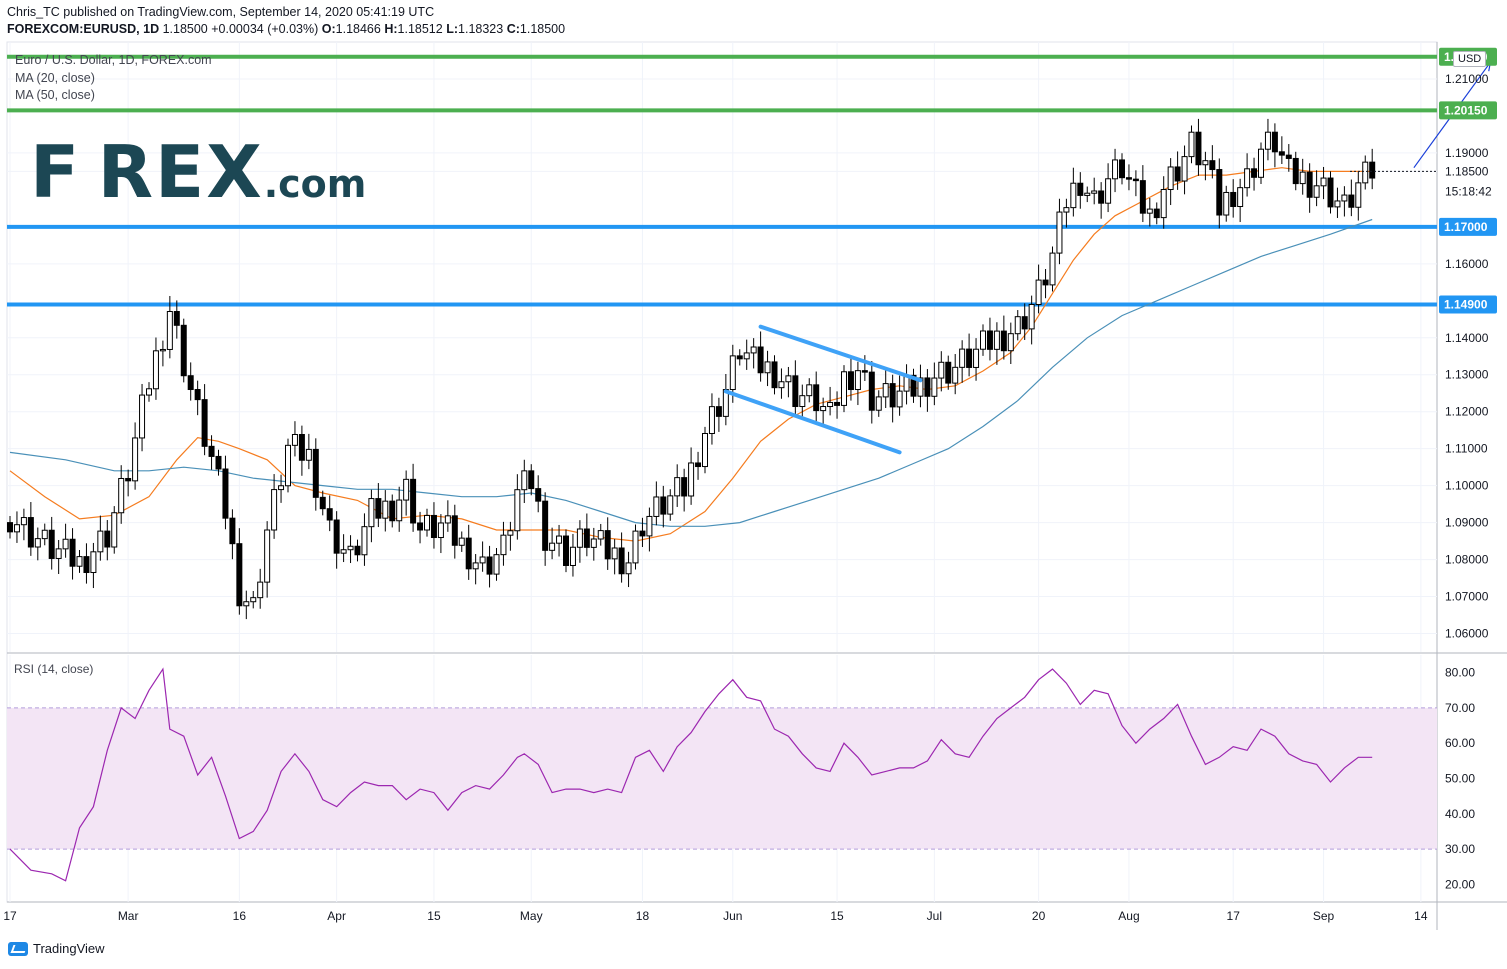 This screenshot has height=969, width=1507. What do you see at coordinates (69, 948) in the screenshot?
I see `tradingview-label: TradingView` at bounding box center [69, 948].